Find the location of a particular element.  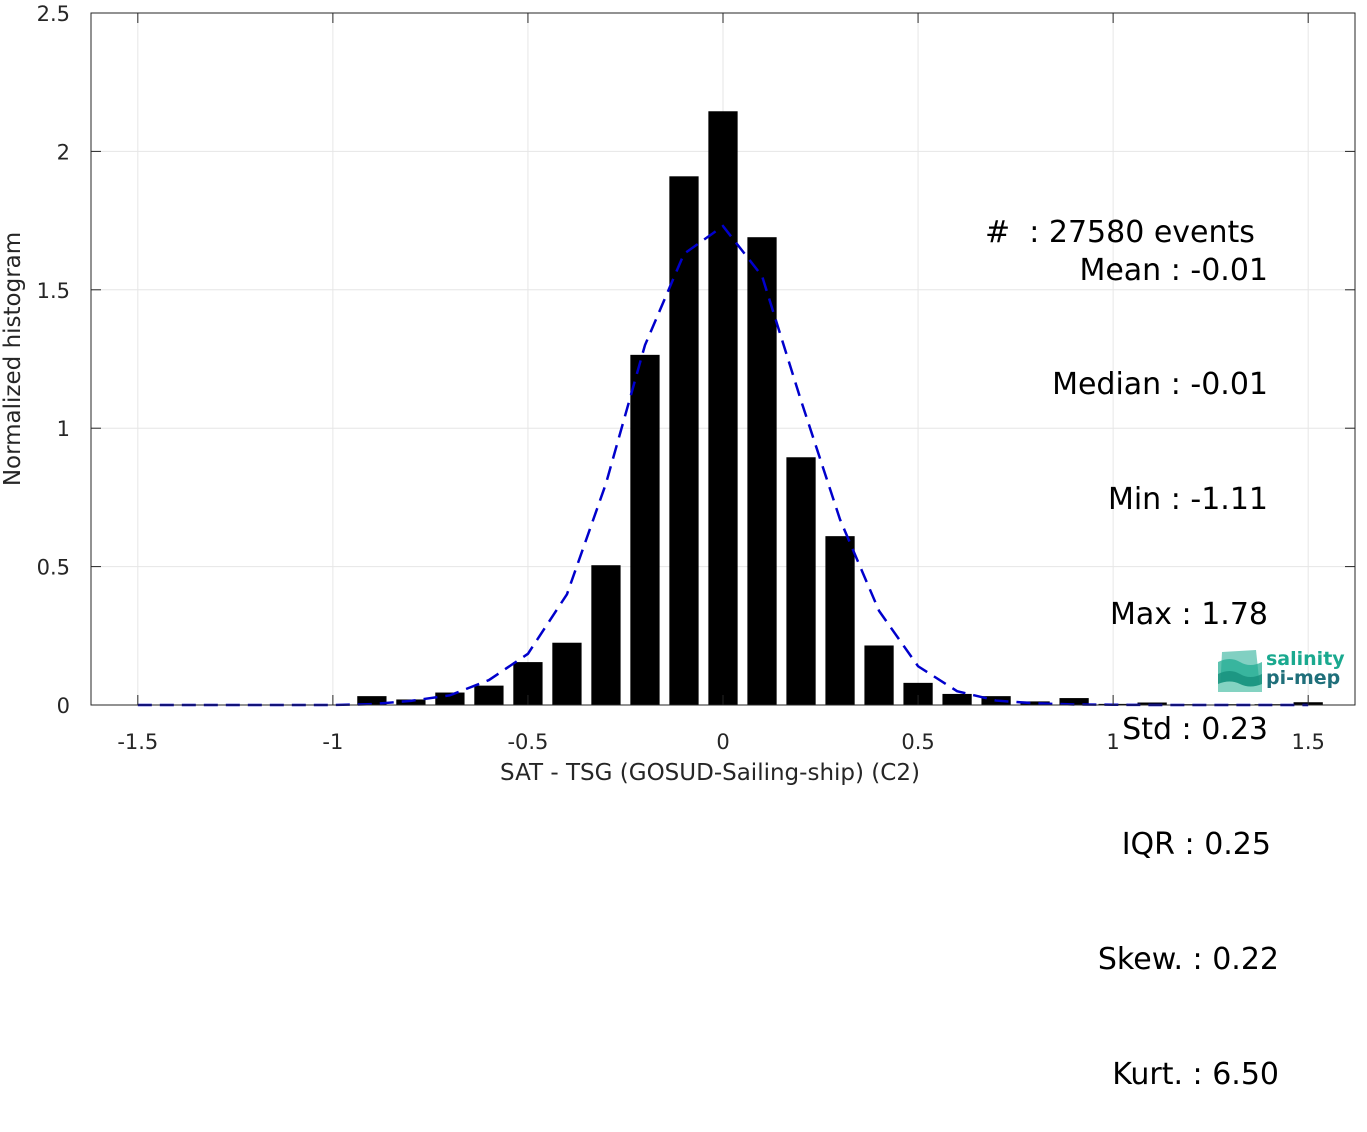

logo-text-pimep: pi-mep is located at coordinates (1303, 678).